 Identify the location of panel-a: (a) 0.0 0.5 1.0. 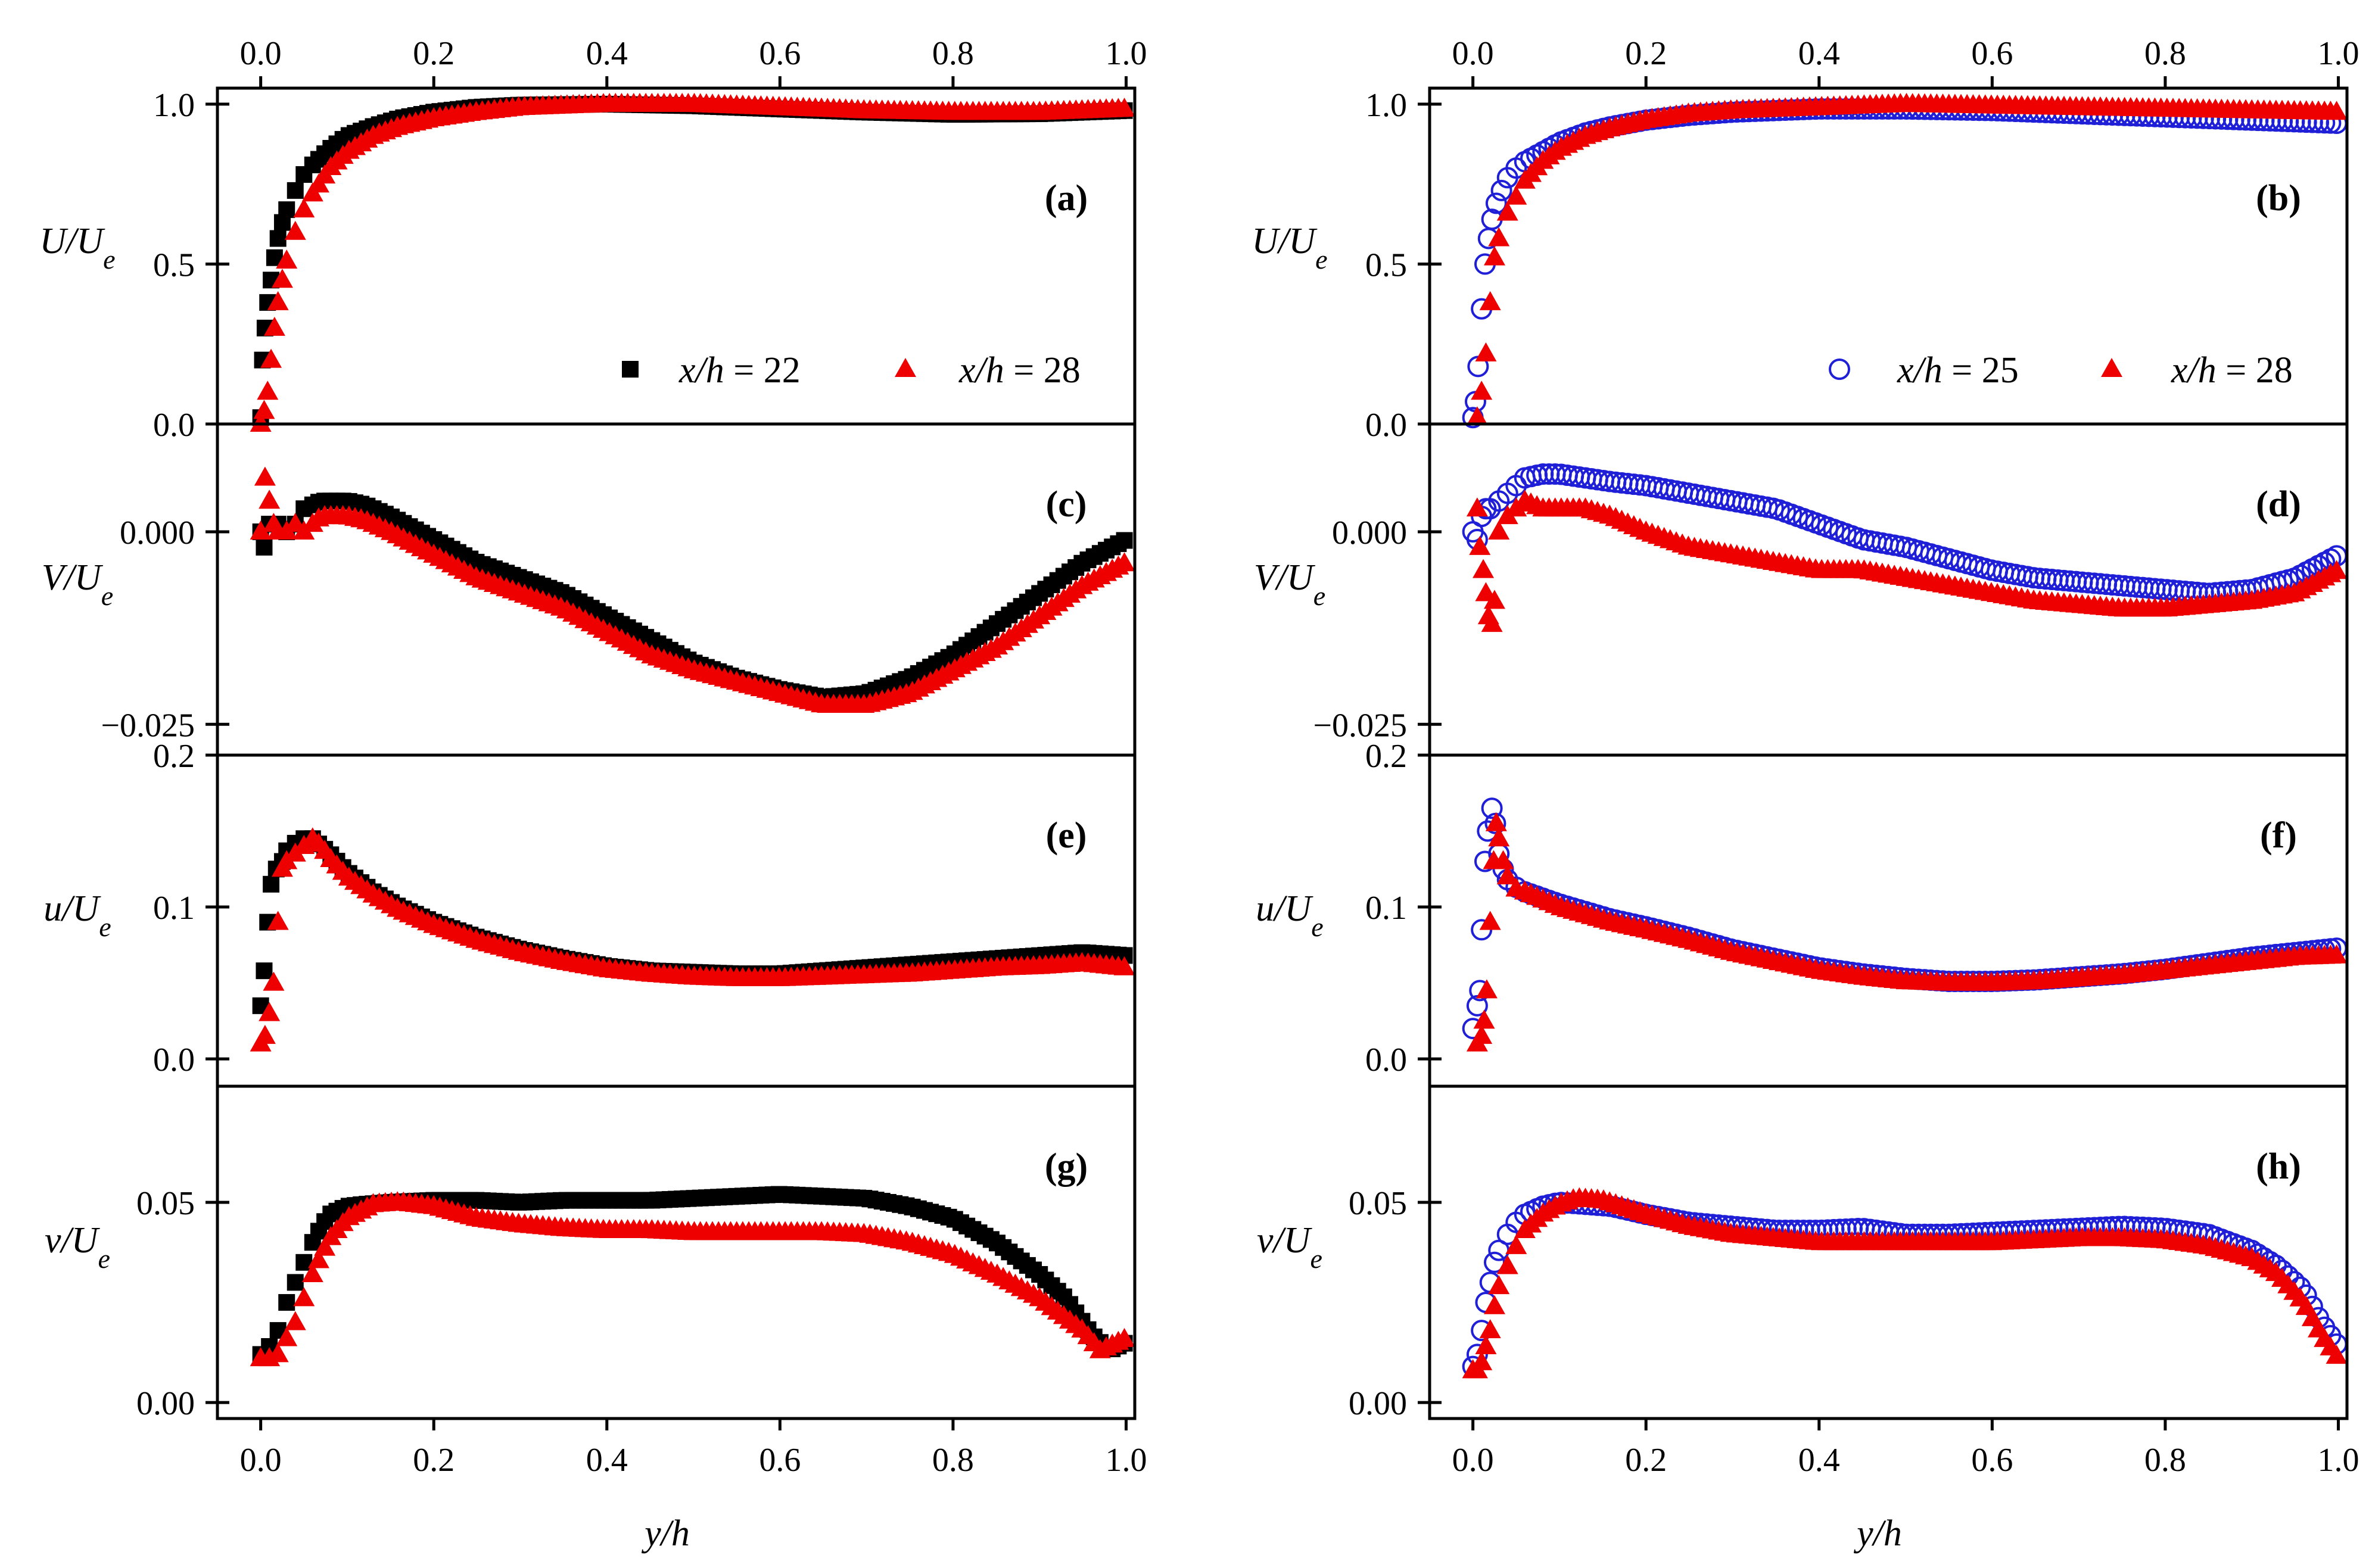
(645, 265).